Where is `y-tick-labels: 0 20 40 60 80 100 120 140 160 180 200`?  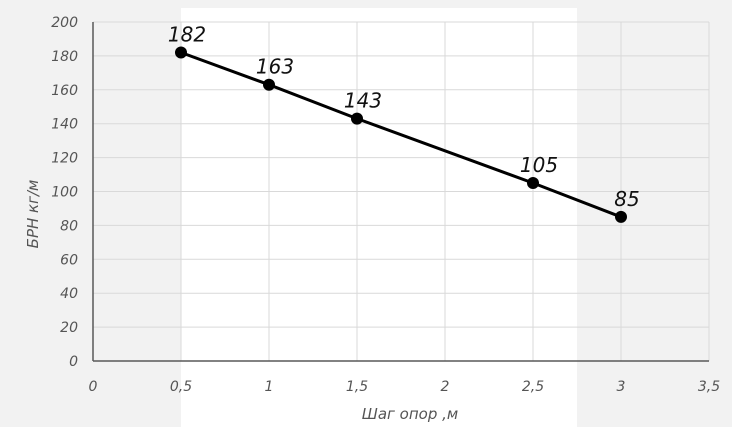
y-tick-labels: 0 20 40 60 80 100 120 140 160 180 200 is located at coordinates (64, 192).